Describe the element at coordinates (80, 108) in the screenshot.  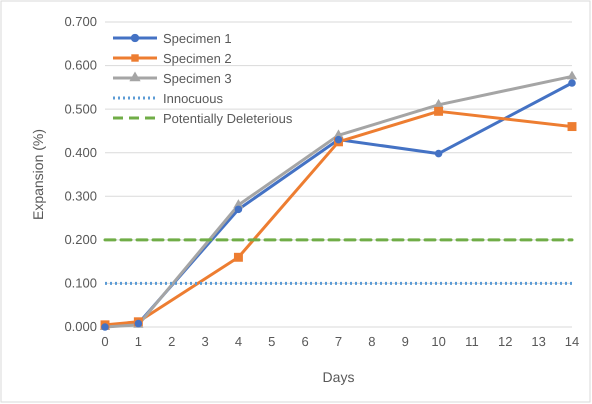
I see `y-tick-label: 0.500` at that location.